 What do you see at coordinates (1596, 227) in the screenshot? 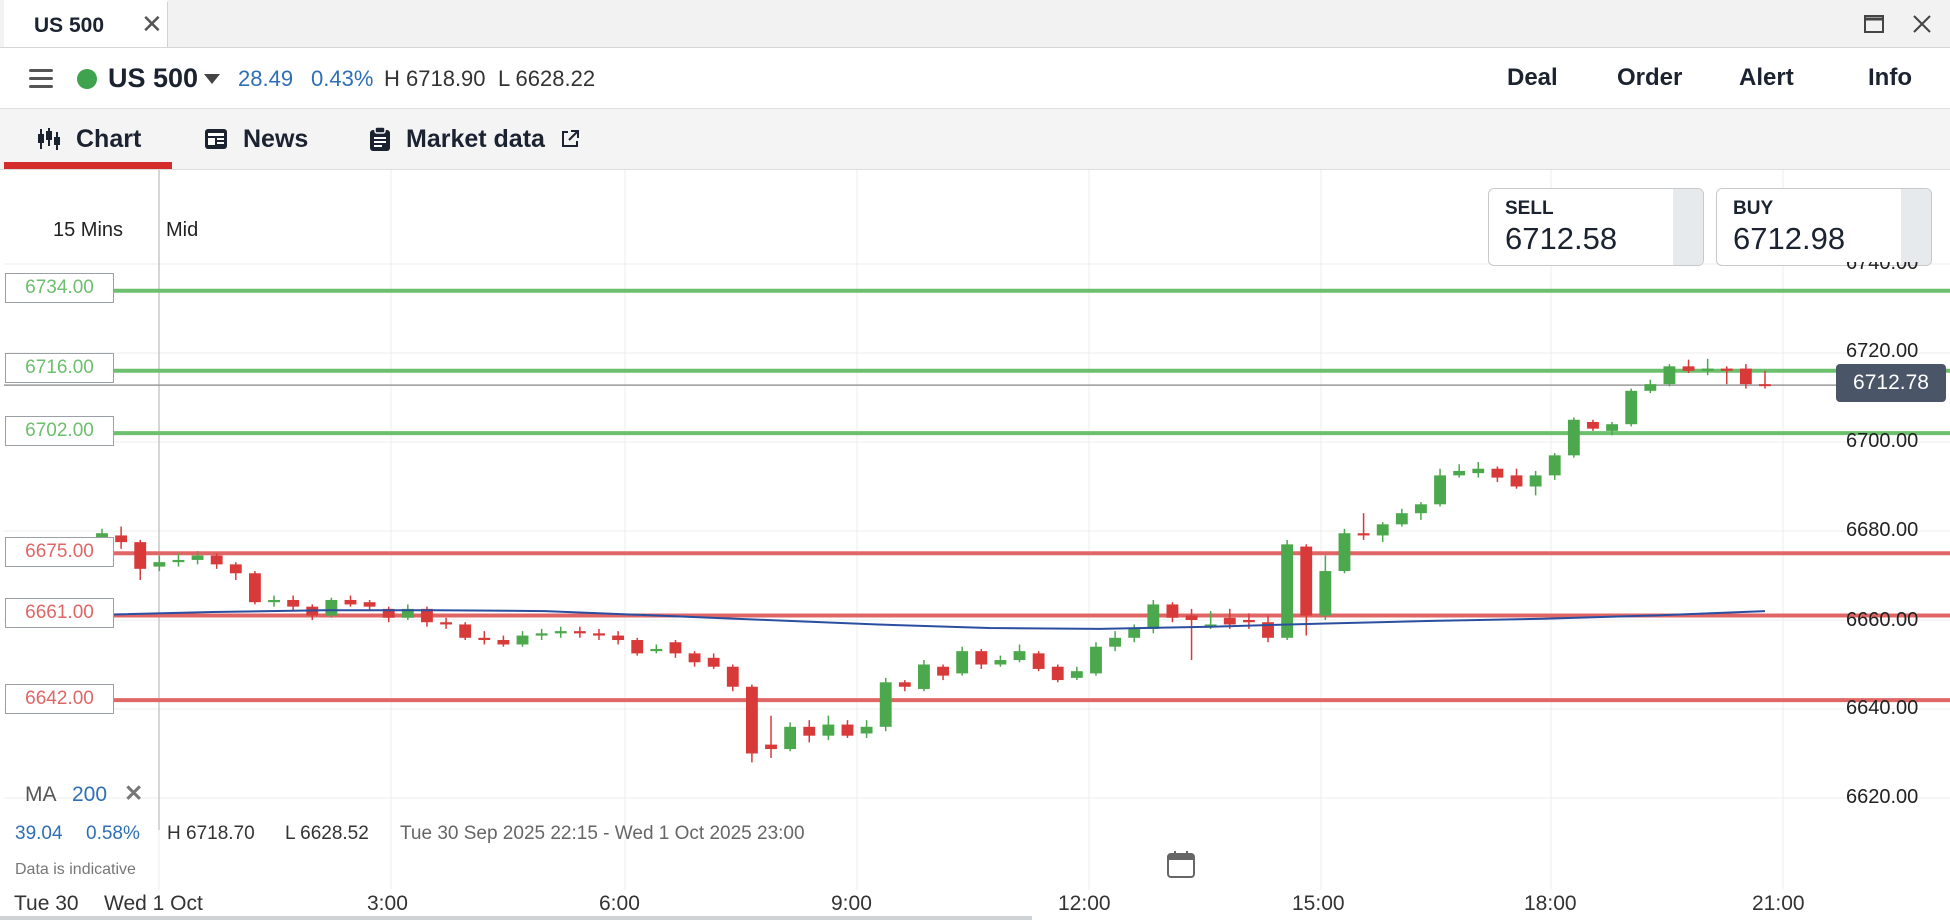
I see `sell-button: SELL 6712.58` at bounding box center [1596, 227].